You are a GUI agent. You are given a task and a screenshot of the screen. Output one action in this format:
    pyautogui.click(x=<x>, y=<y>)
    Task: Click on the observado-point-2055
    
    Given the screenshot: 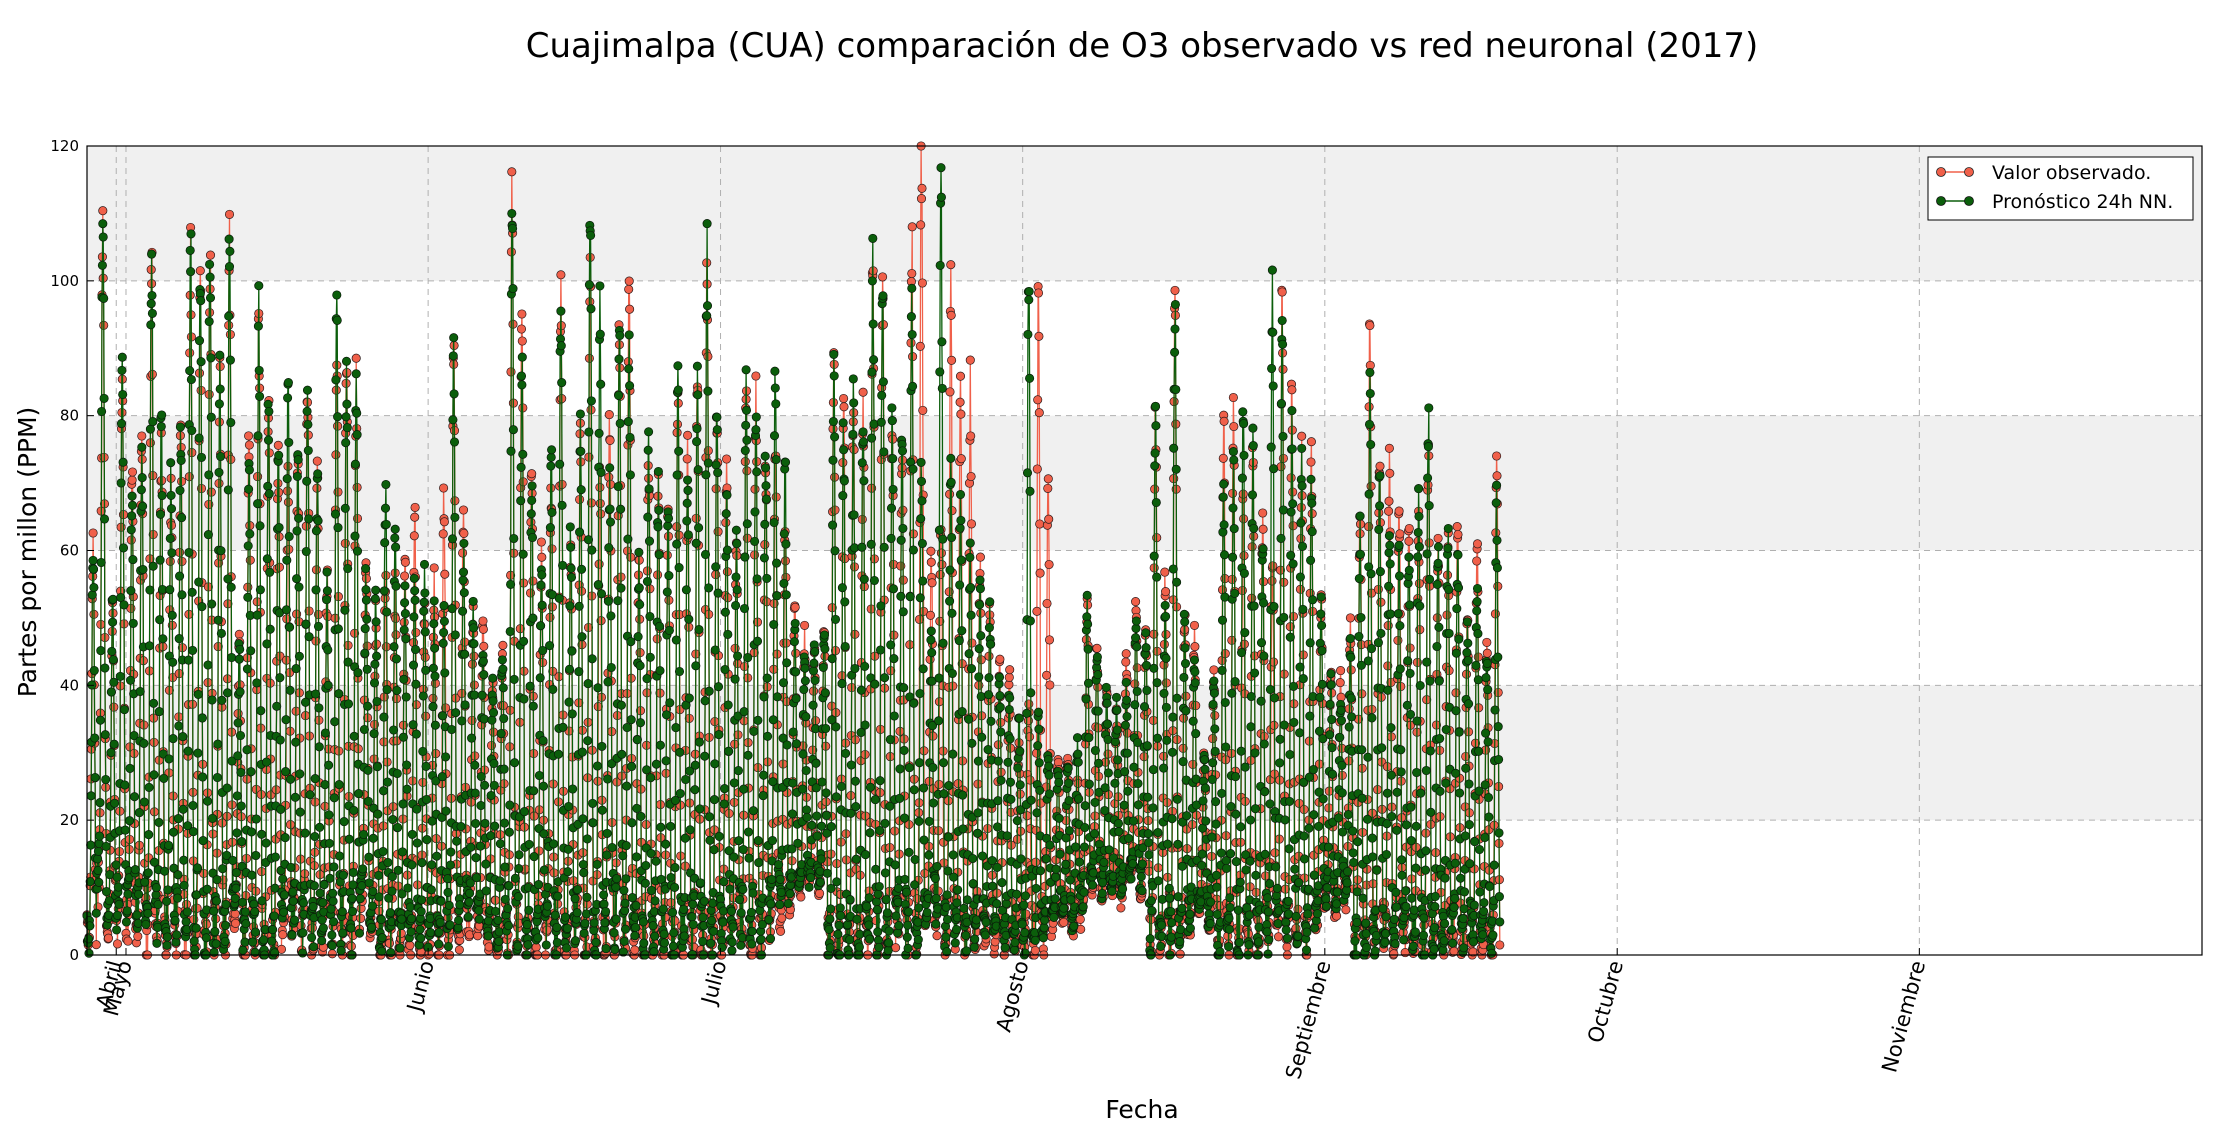 What is the action you would take?
    pyautogui.click(x=921, y=199)
    